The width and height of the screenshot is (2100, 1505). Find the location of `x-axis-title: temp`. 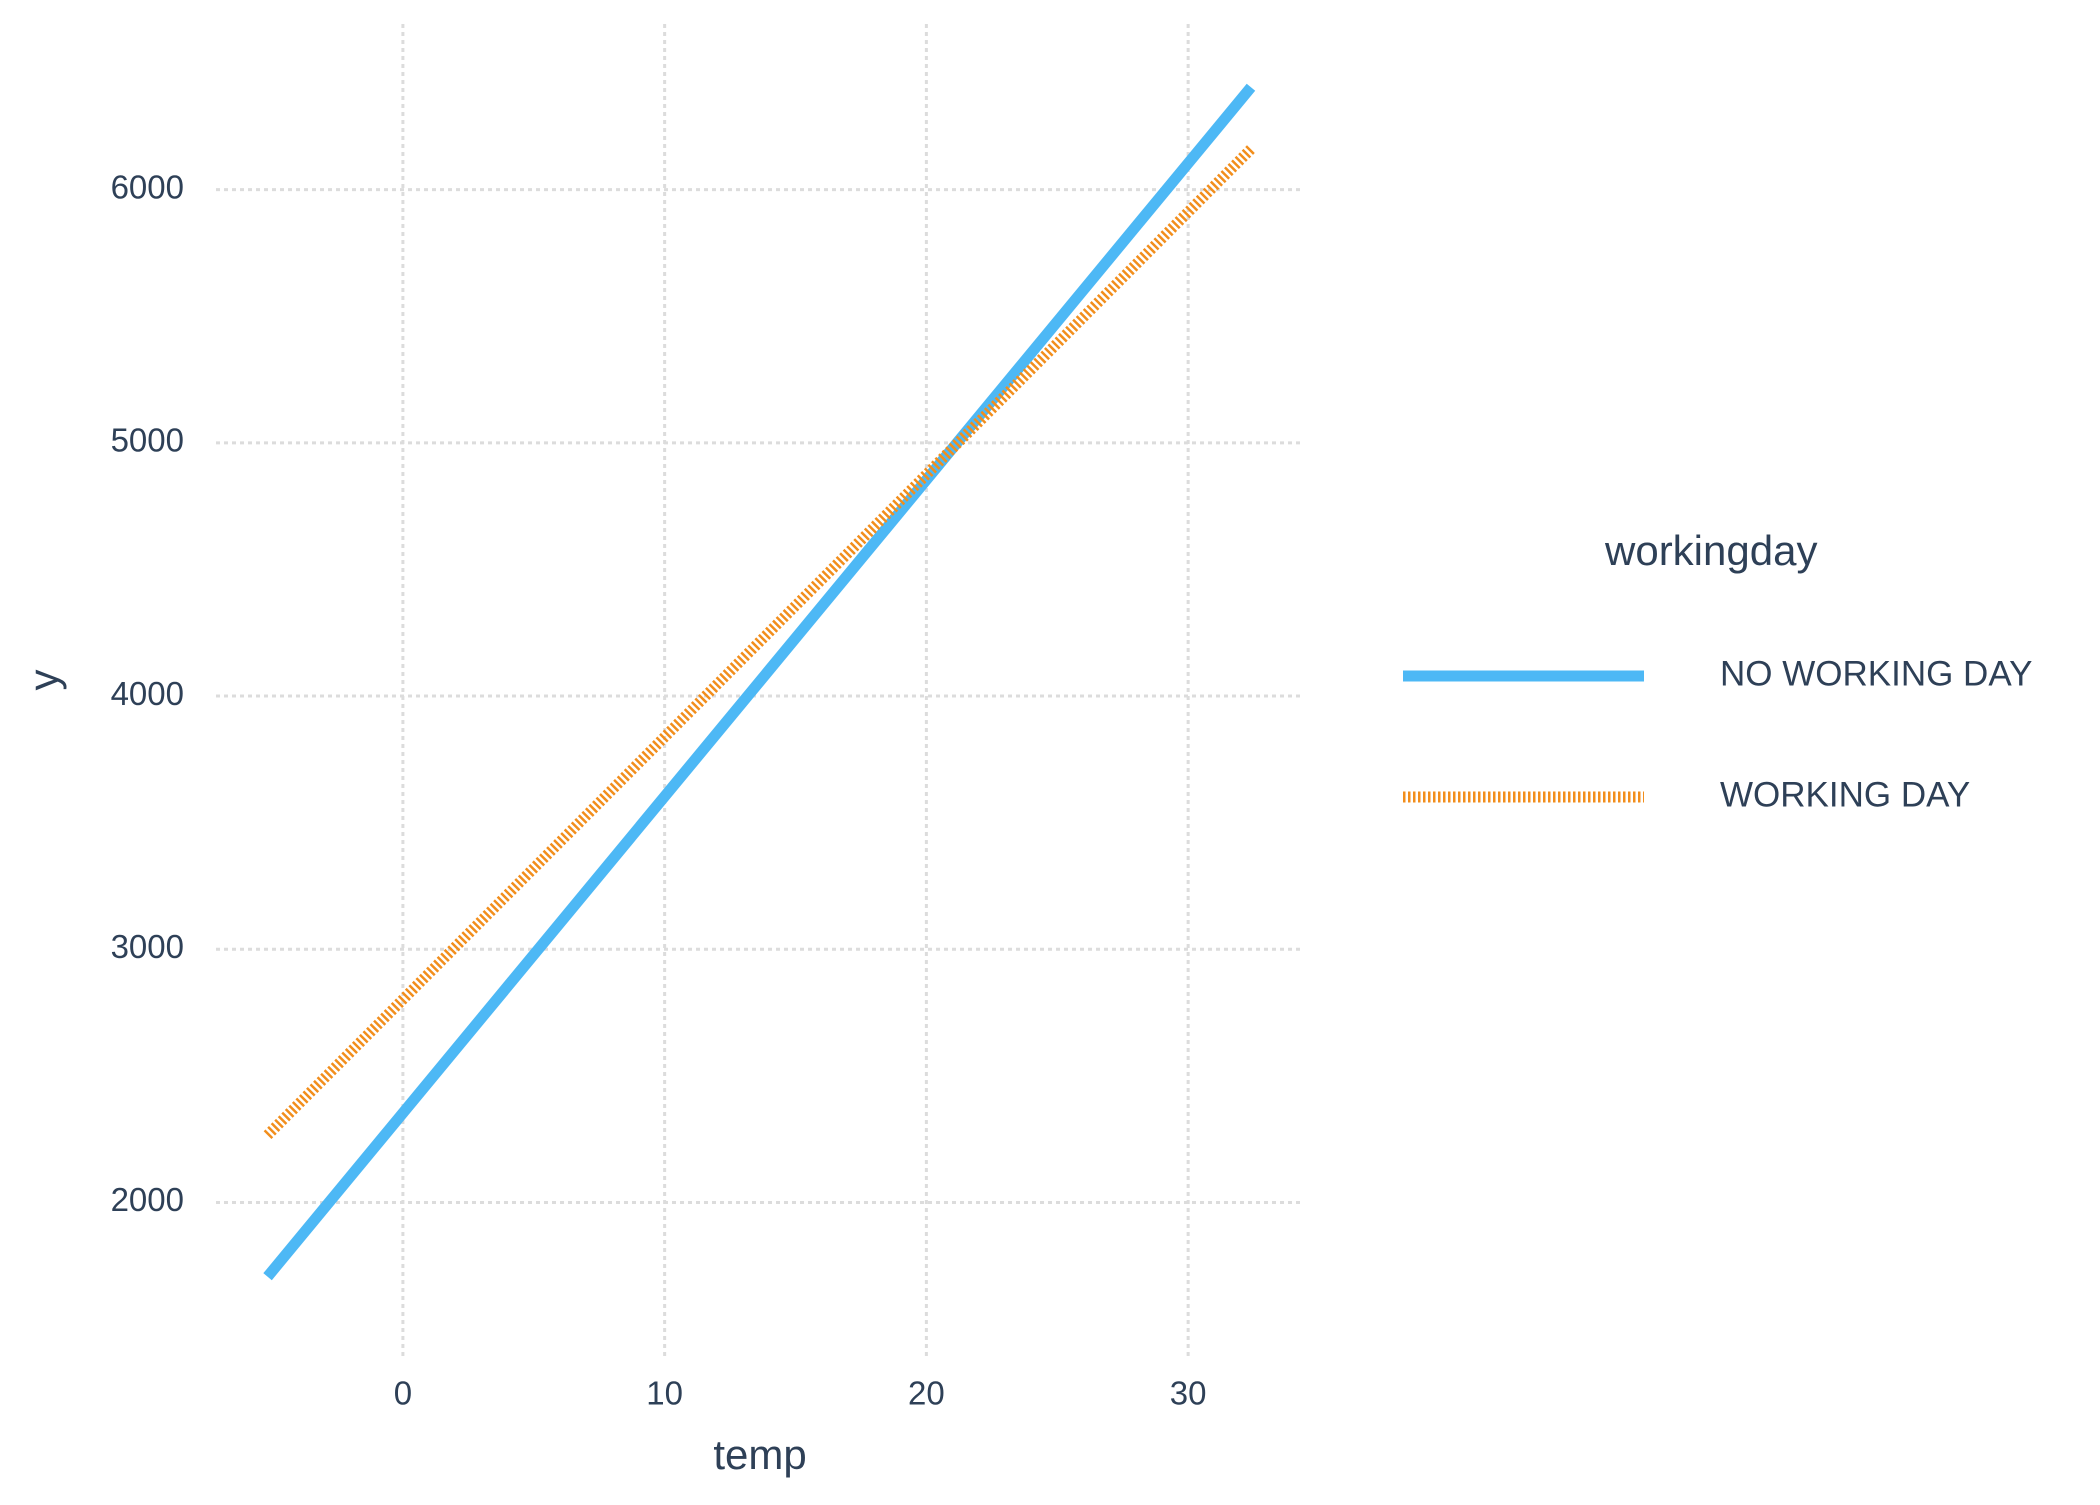

x-axis-title: temp is located at coordinates (759, 1454).